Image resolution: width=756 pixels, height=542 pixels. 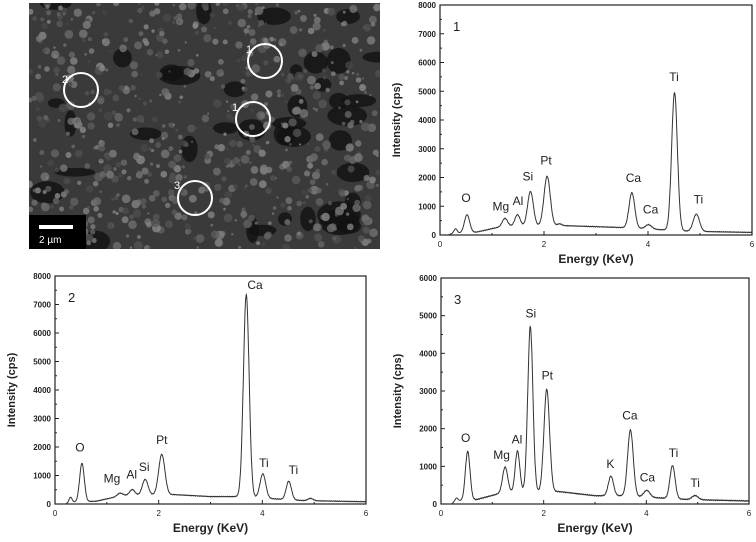 What do you see at coordinates (465, 438) in the screenshot?
I see `peak-label-o: O` at bounding box center [465, 438].